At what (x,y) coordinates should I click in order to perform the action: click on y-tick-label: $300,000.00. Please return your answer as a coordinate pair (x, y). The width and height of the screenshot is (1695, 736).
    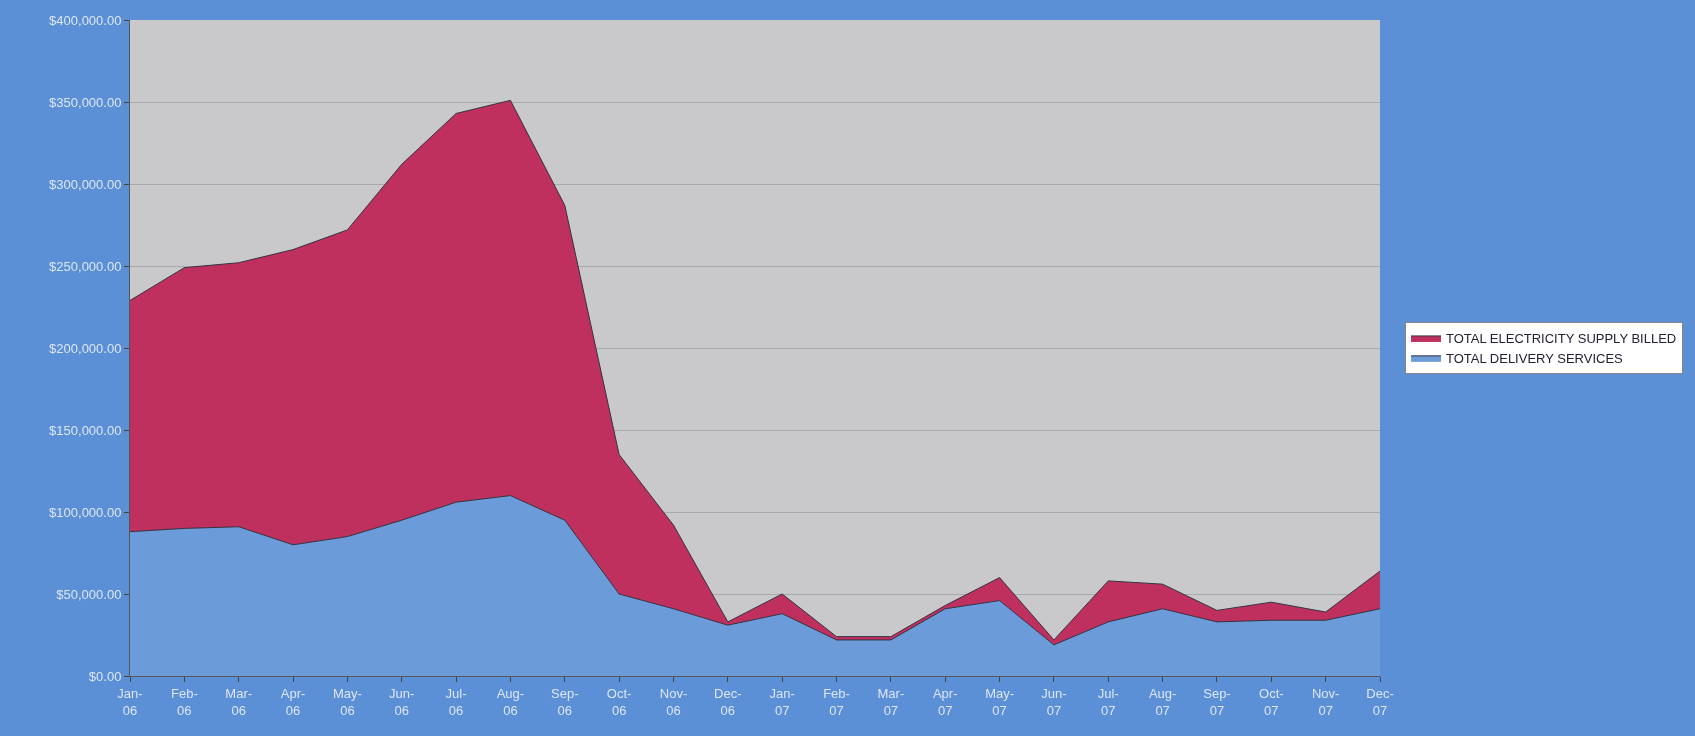
    Looking at the image, I should click on (85, 184).